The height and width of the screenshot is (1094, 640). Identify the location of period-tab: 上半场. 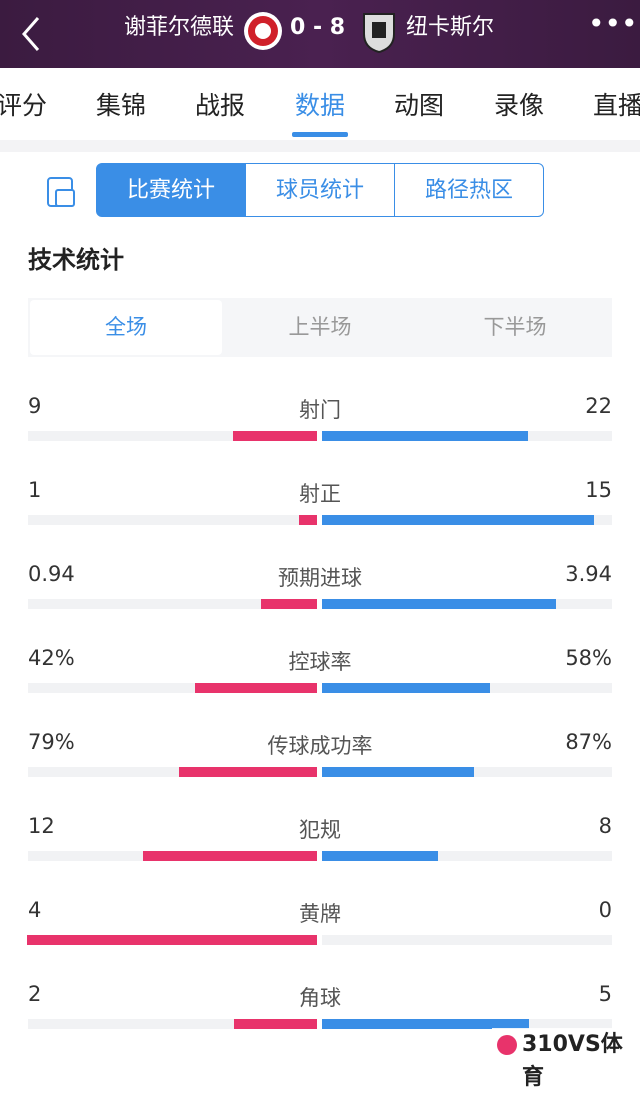
(320, 327).